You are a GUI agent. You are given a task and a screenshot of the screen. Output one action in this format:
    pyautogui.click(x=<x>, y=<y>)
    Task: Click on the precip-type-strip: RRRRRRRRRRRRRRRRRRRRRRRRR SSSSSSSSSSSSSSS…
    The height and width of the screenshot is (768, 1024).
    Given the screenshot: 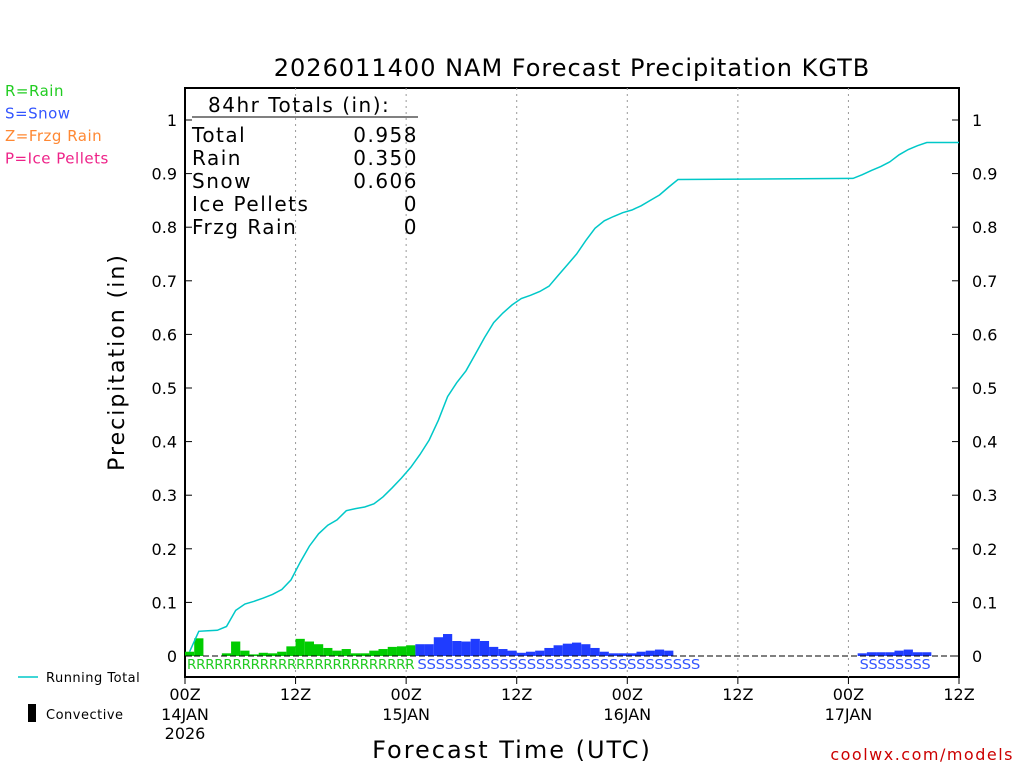 What is the action you would take?
    pyautogui.click(x=559, y=665)
    